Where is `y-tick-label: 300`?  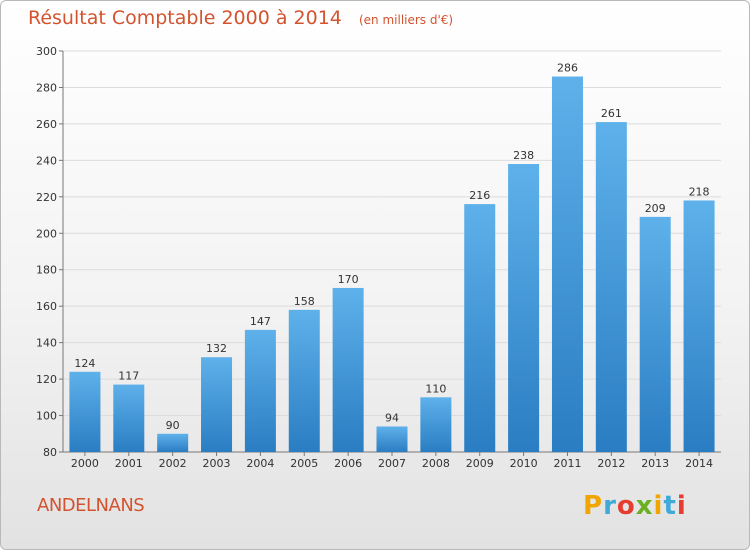
y-tick-label: 300 is located at coordinates (46, 51).